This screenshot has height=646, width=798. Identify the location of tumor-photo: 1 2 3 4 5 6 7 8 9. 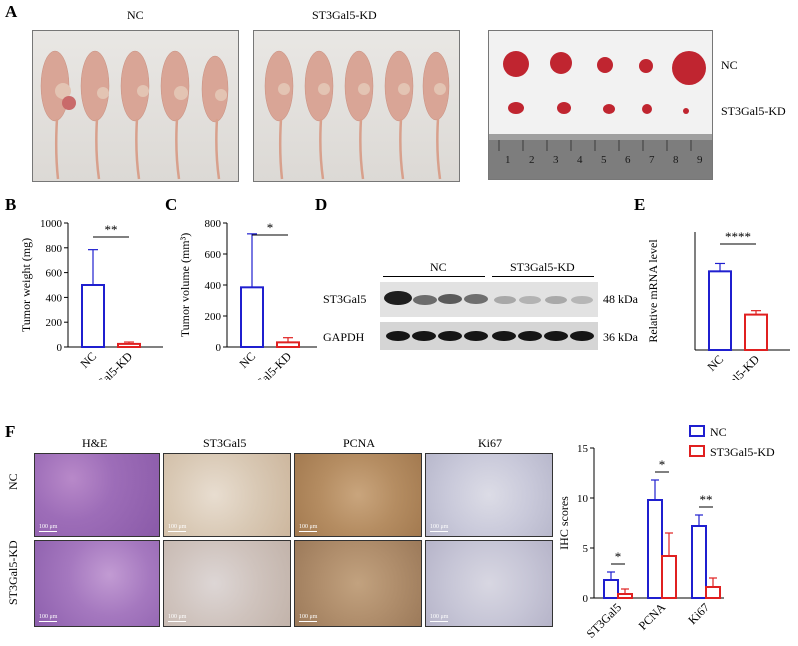
(600, 105).